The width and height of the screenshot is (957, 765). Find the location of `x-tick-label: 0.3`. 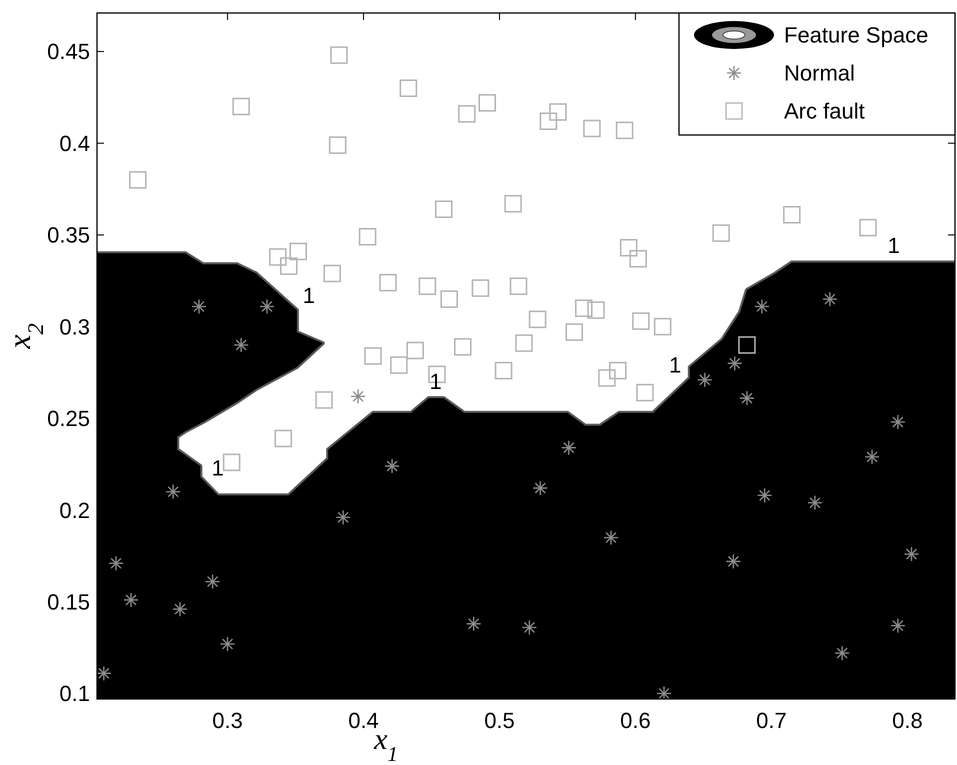

x-tick-label: 0.3 is located at coordinates (227, 720).